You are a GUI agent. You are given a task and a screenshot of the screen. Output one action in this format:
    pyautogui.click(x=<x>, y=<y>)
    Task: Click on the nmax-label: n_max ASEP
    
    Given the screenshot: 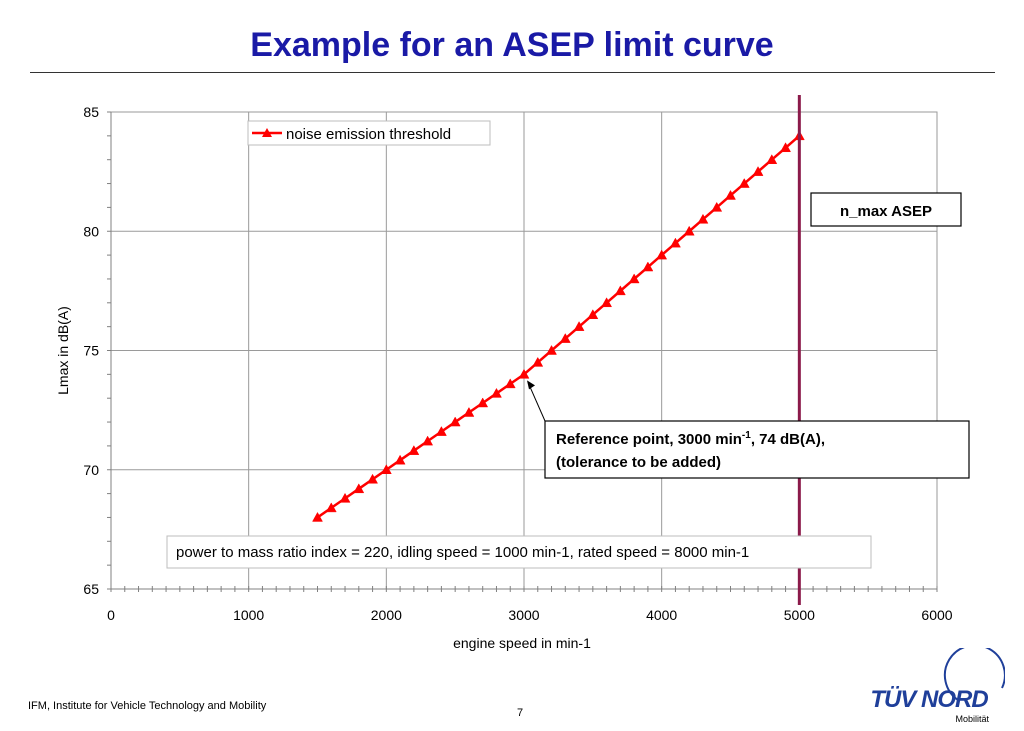 What is the action you would take?
    pyautogui.click(x=886, y=211)
    